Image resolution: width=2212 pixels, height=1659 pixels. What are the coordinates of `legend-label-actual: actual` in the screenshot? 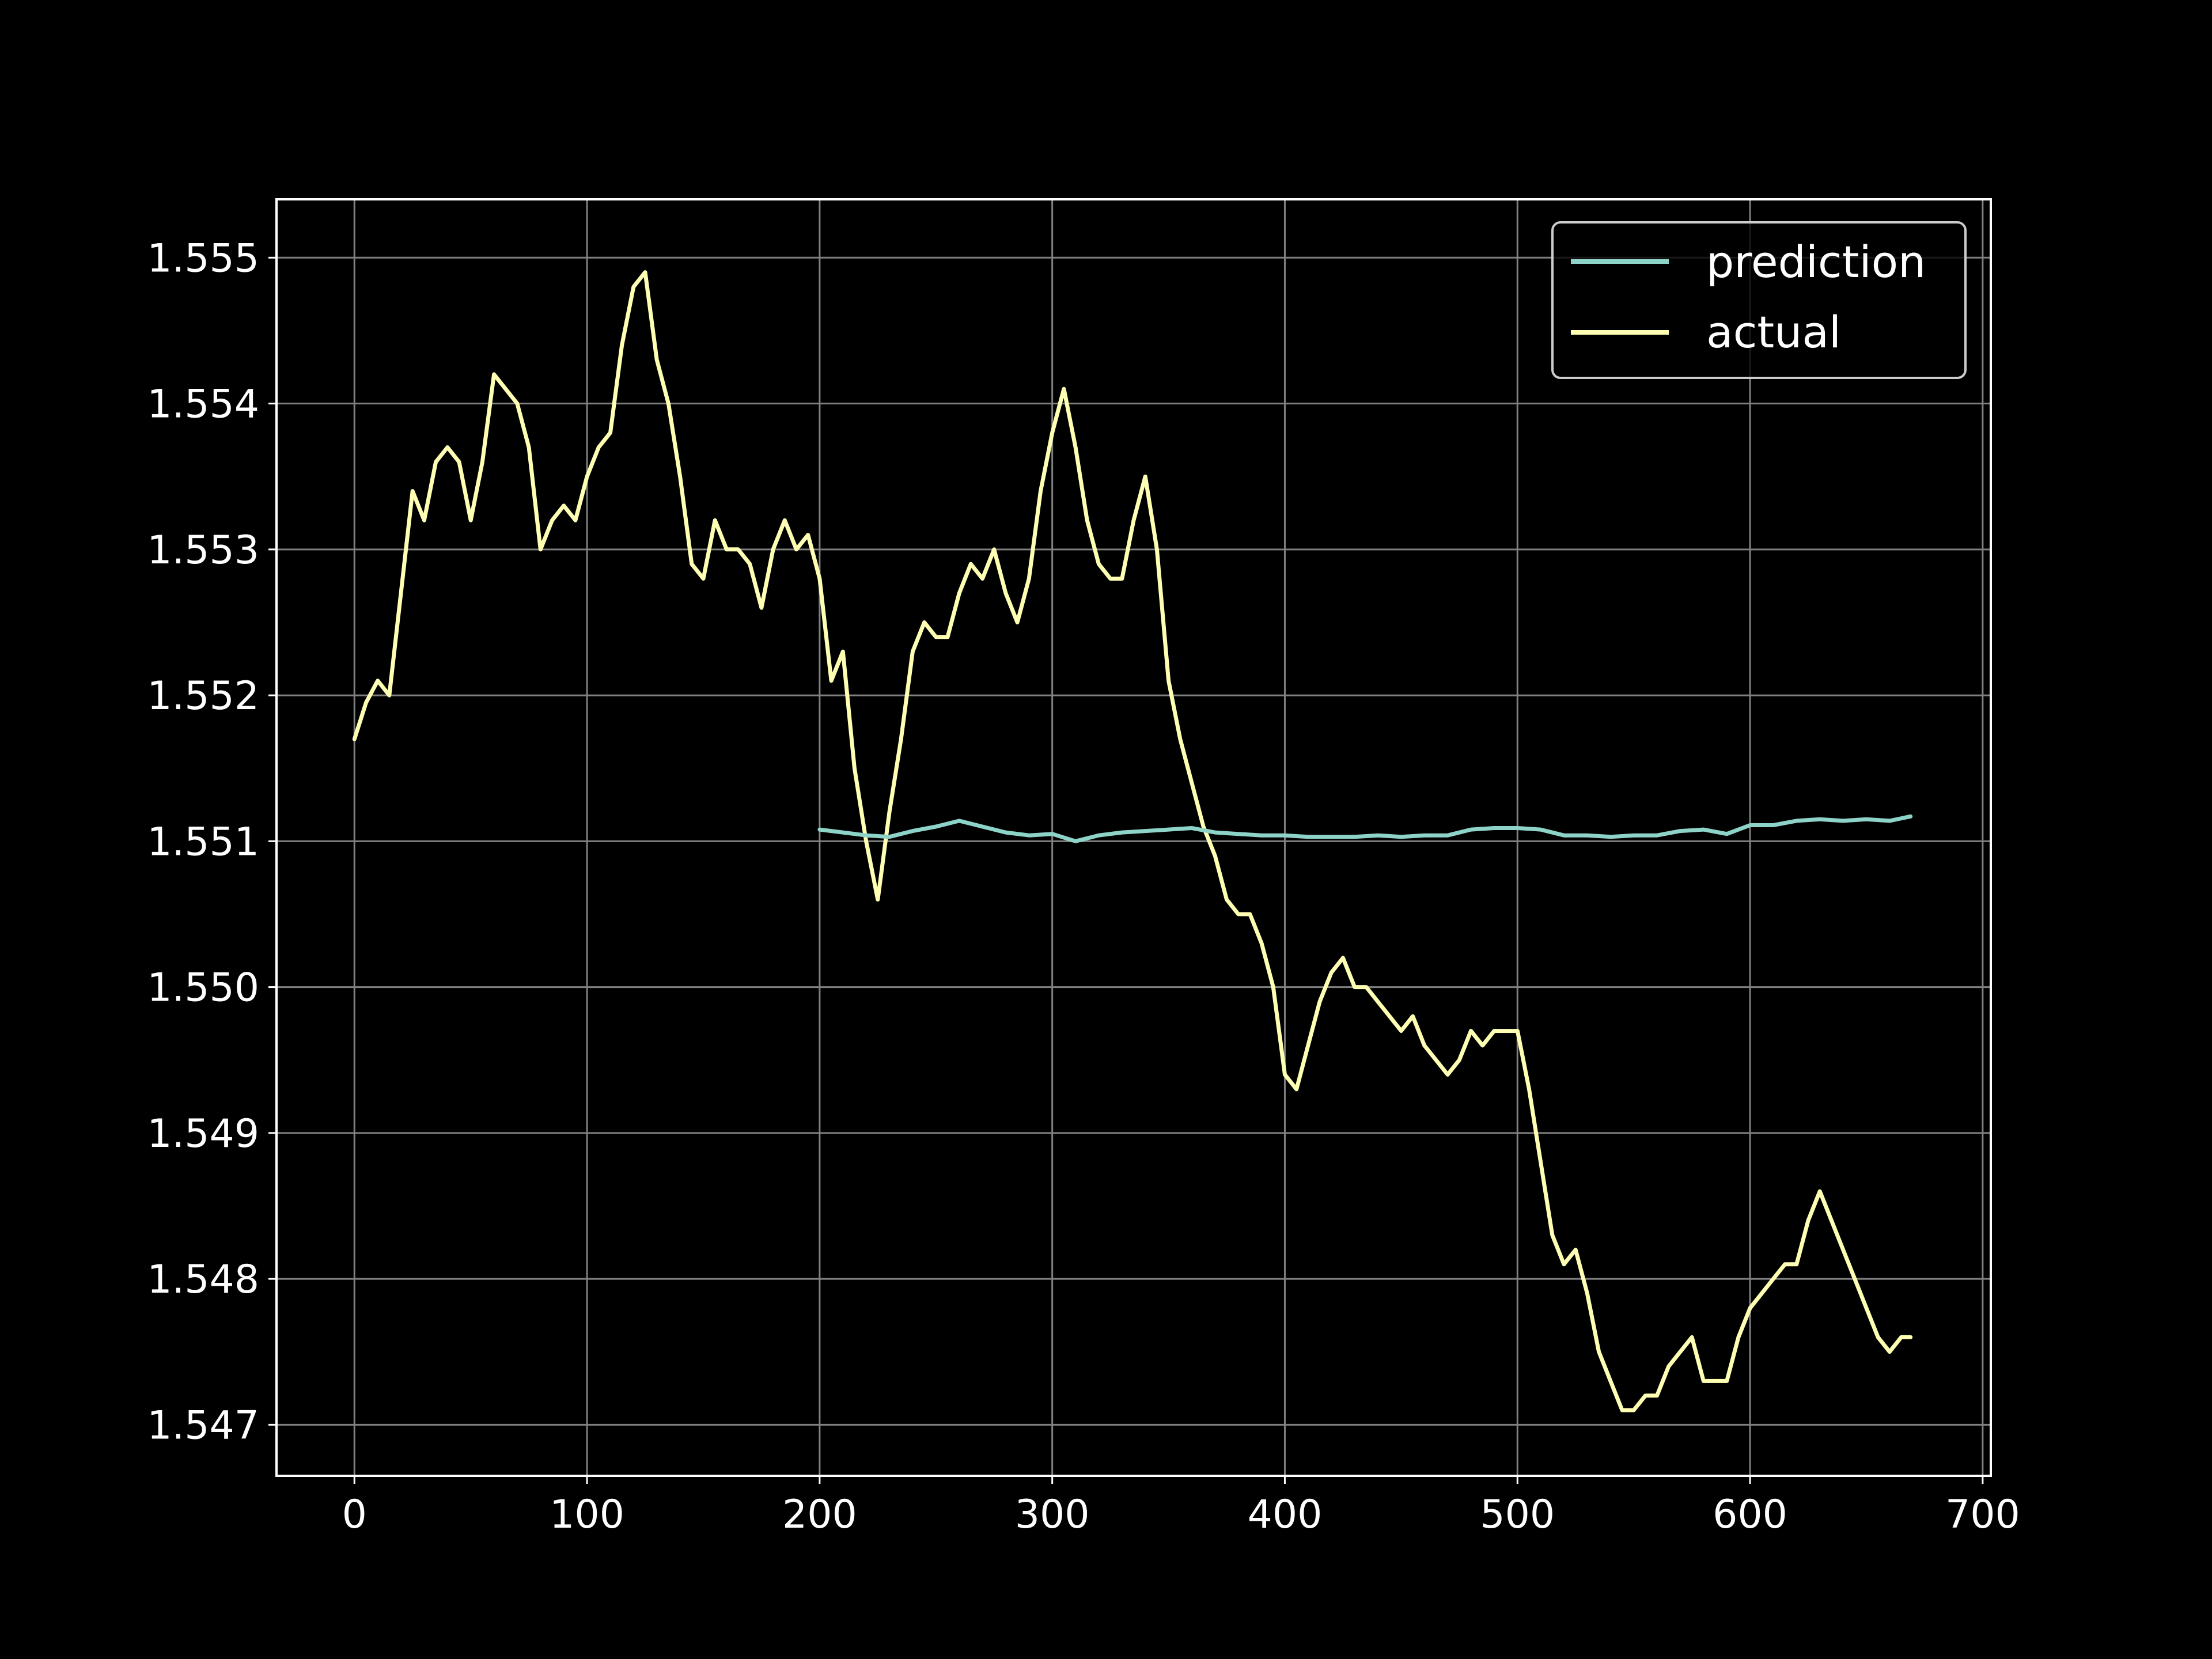 It's located at (1773, 332).